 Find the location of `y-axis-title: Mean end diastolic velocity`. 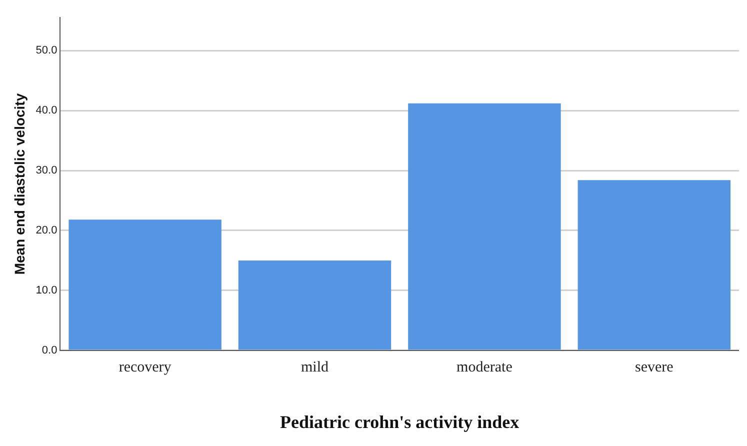

y-axis-title: Mean end diastolic velocity is located at coordinates (19, 184).